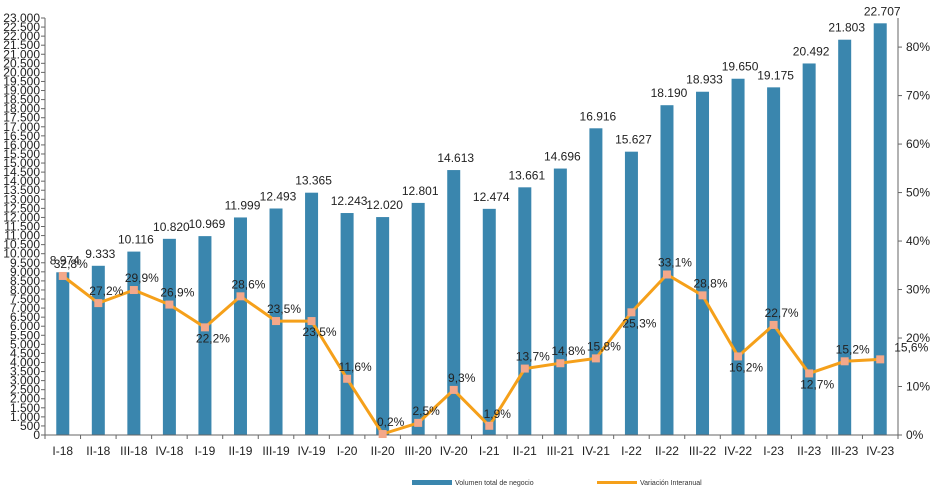  I want to click on x-tick-label: II-22, so click(667, 451).